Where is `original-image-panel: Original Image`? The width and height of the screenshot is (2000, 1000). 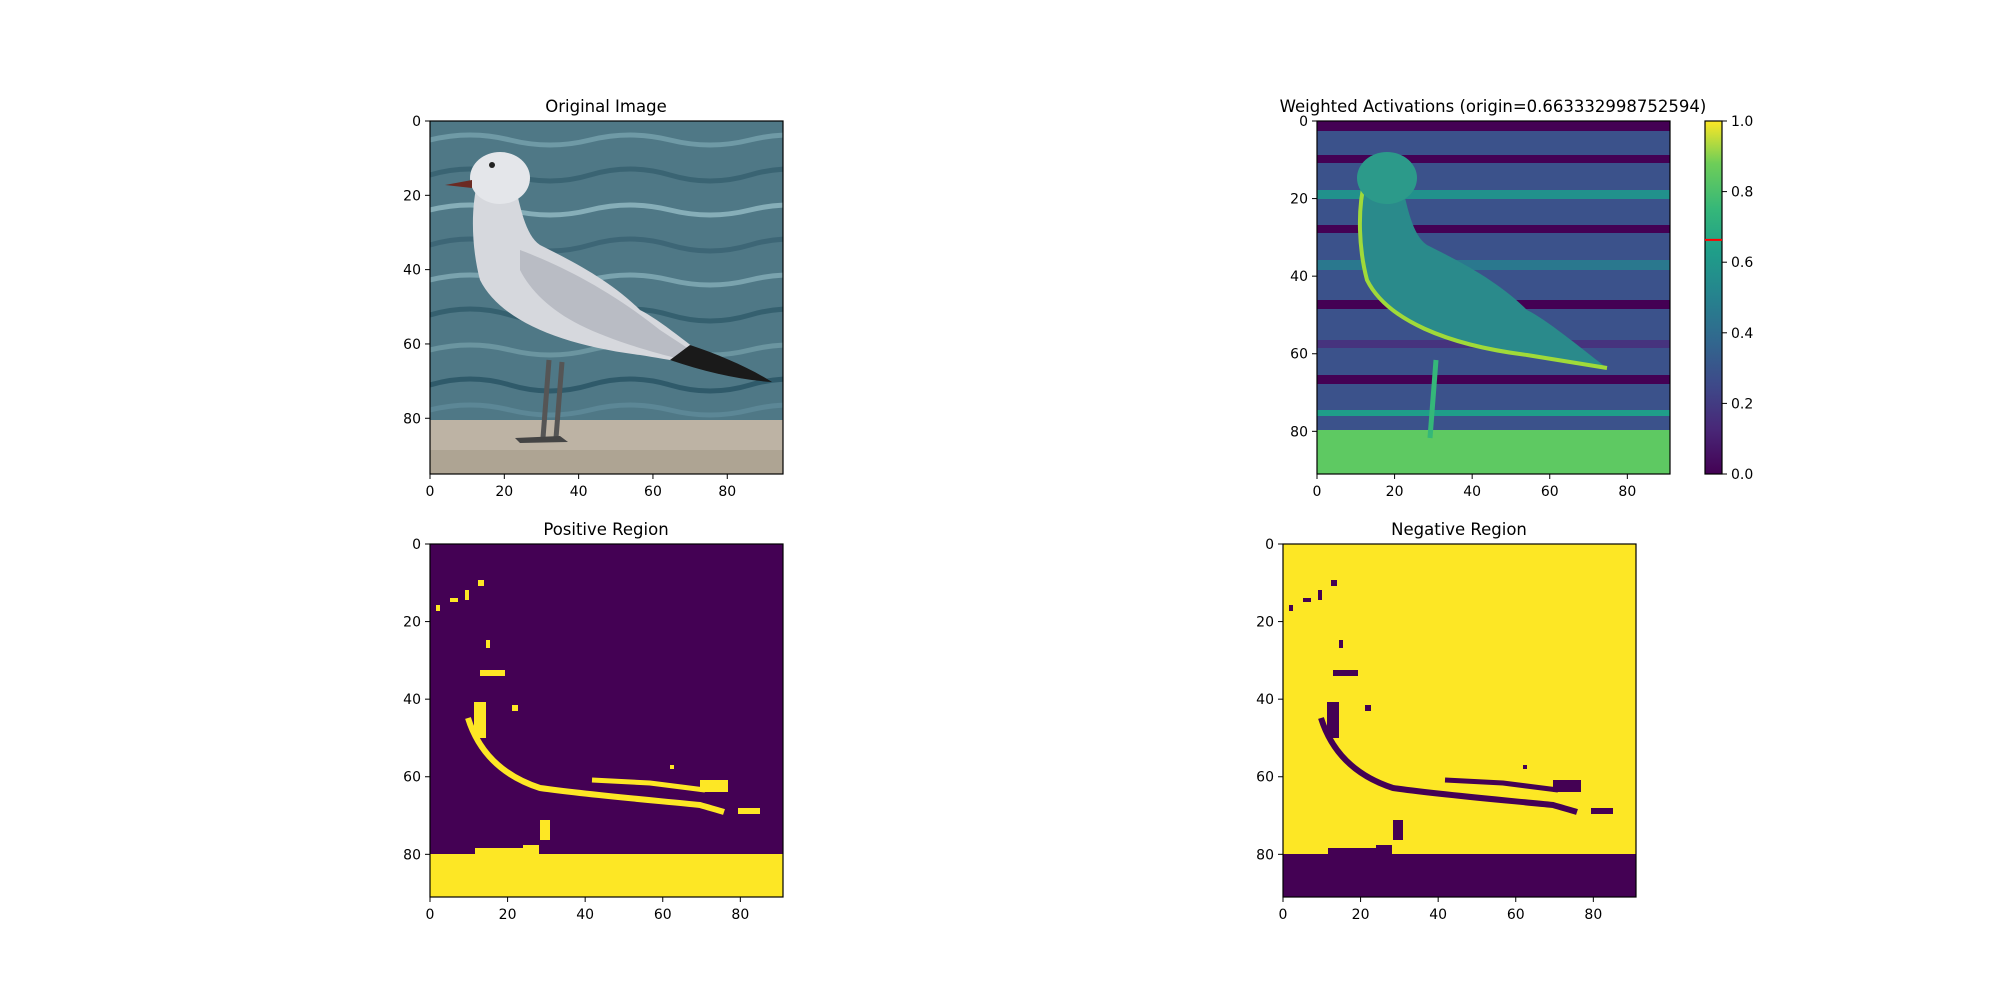 original-image-panel: Original Image is located at coordinates (606, 286).